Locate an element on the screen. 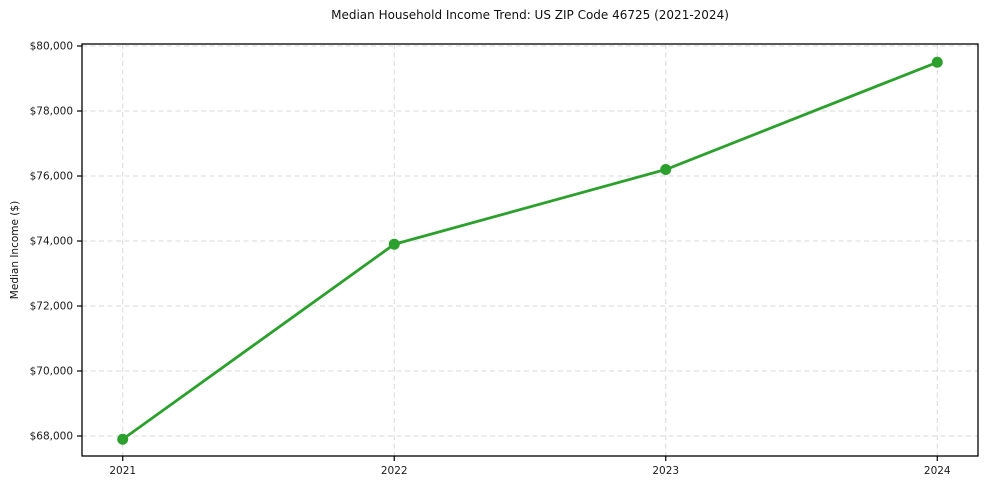  y-tick-label: $72,000 is located at coordinates (51, 307).